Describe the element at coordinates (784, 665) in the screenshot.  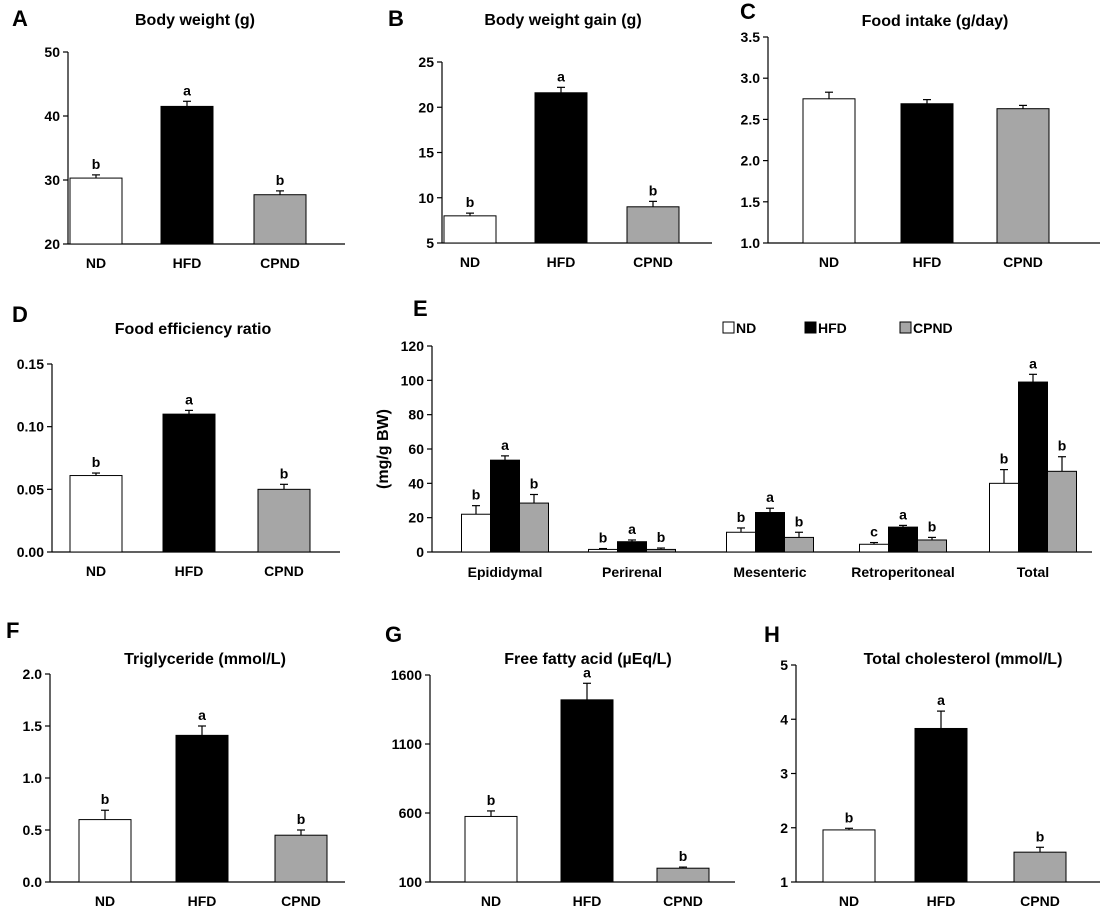
I see `y-tick-label: 5` at that location.